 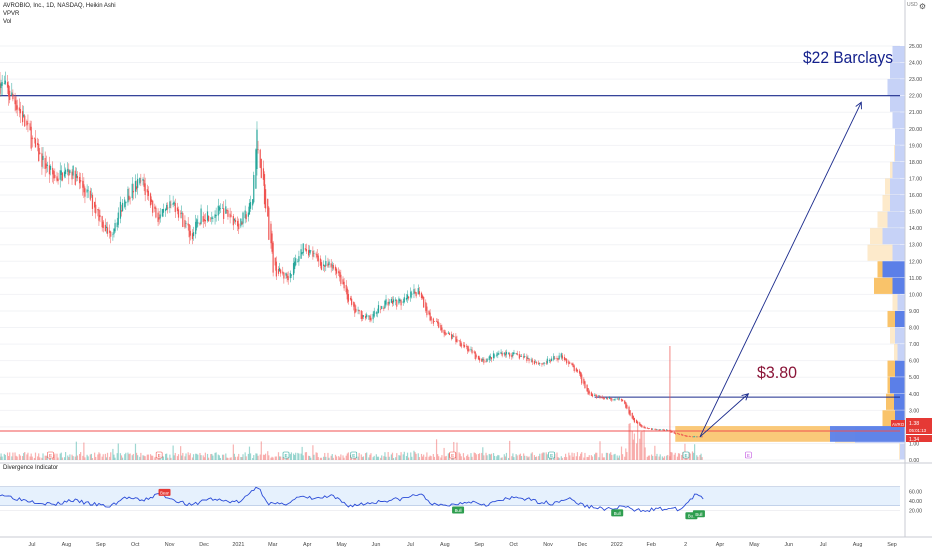 What do you see at coordinates (825, 215) in the screenshot?
I see `annotations: $22 Barclays $3.80` at bounding box center [825, 215].